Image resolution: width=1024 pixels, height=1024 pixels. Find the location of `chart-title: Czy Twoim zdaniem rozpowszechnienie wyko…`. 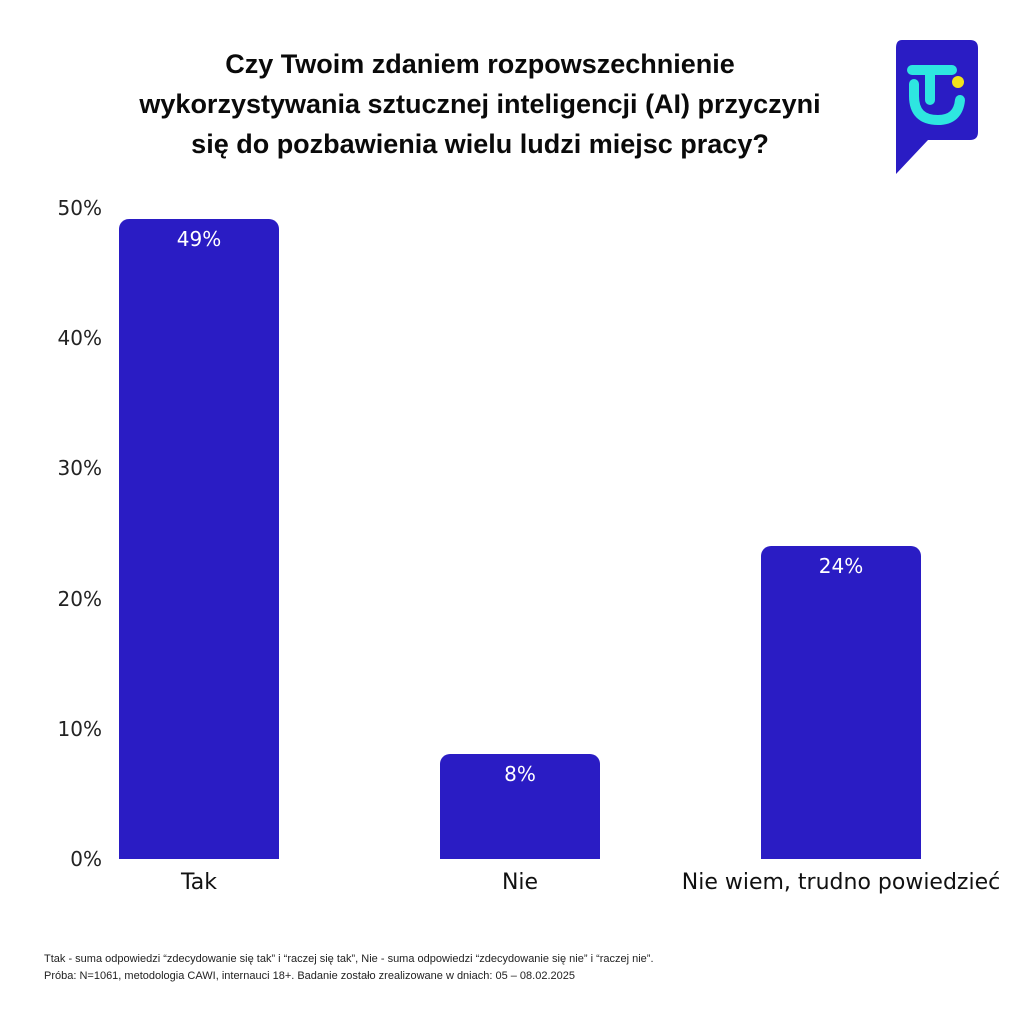

chart-title: Czy Twoim zdaniem rozpowszechnienie wyko… is located at coordinates (480, 104).